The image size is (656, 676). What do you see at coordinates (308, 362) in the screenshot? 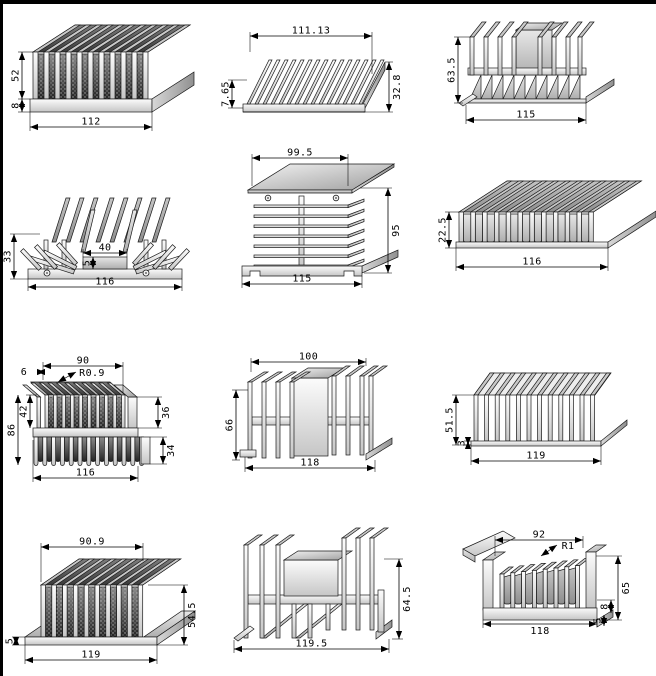
I see `dim-horizontal: 100` at bounding box center [308, 362].